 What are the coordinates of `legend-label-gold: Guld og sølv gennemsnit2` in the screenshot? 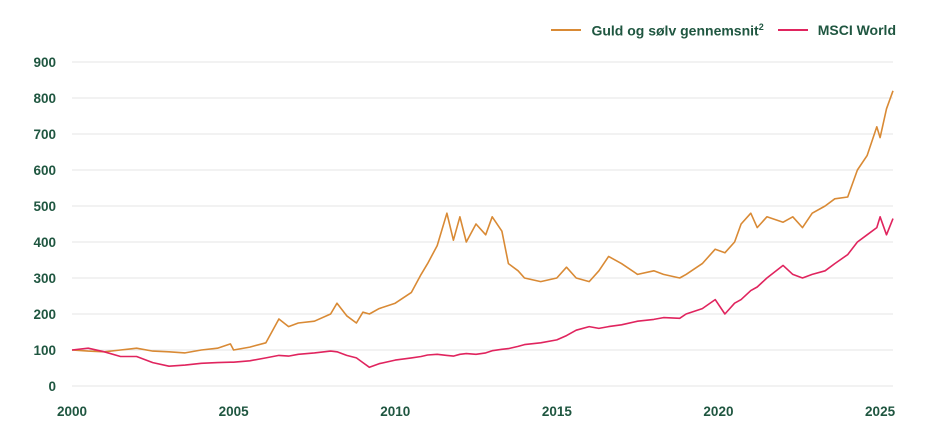 It's located at (677, 30).